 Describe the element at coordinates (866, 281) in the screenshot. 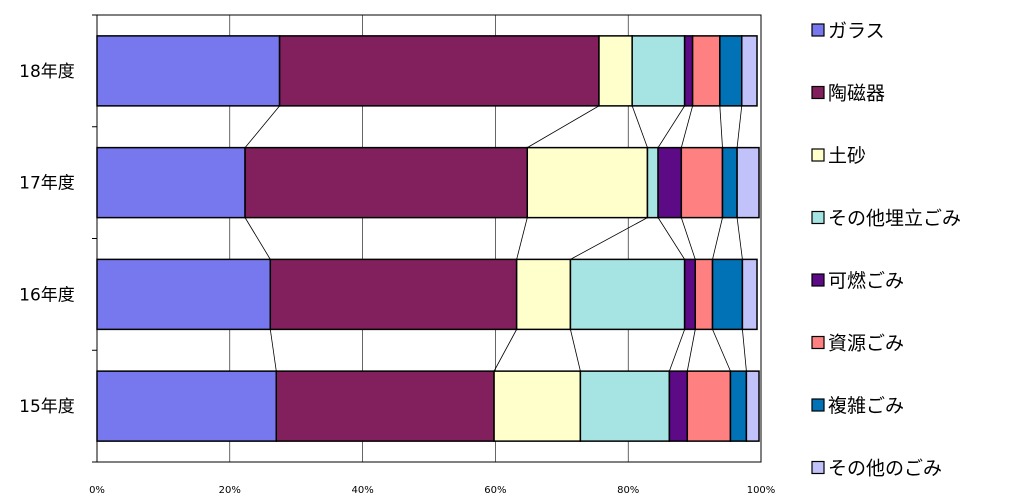

I see `legend-label: 可燃ごみ` at that location.